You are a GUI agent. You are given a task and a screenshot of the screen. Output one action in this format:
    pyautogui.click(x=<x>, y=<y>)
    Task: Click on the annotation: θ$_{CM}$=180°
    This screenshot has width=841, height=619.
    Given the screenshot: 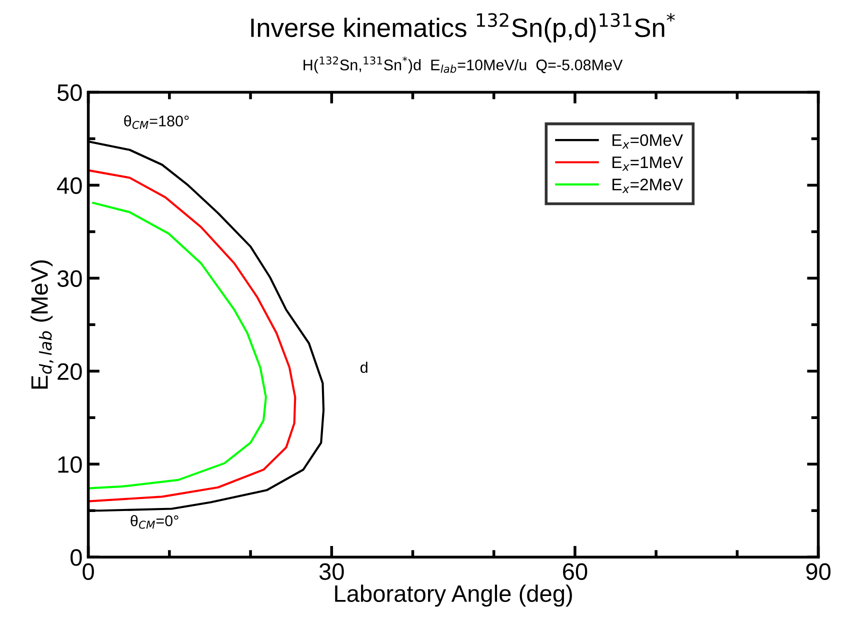 What is the action you would take?
    pyautogui.click(x=156, y=122)
    